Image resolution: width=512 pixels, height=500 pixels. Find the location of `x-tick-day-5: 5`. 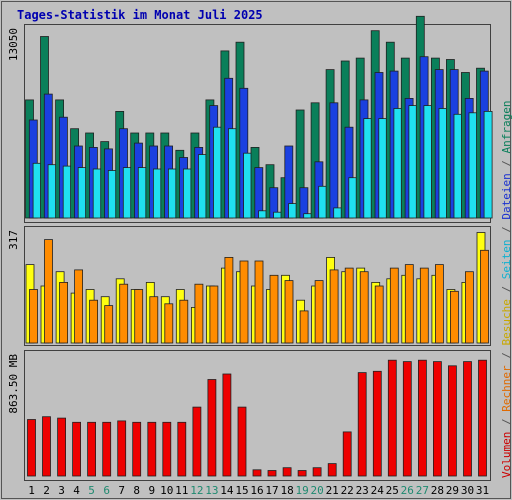

x-tick-day-5: 5 is located at coordinates (91, 490).